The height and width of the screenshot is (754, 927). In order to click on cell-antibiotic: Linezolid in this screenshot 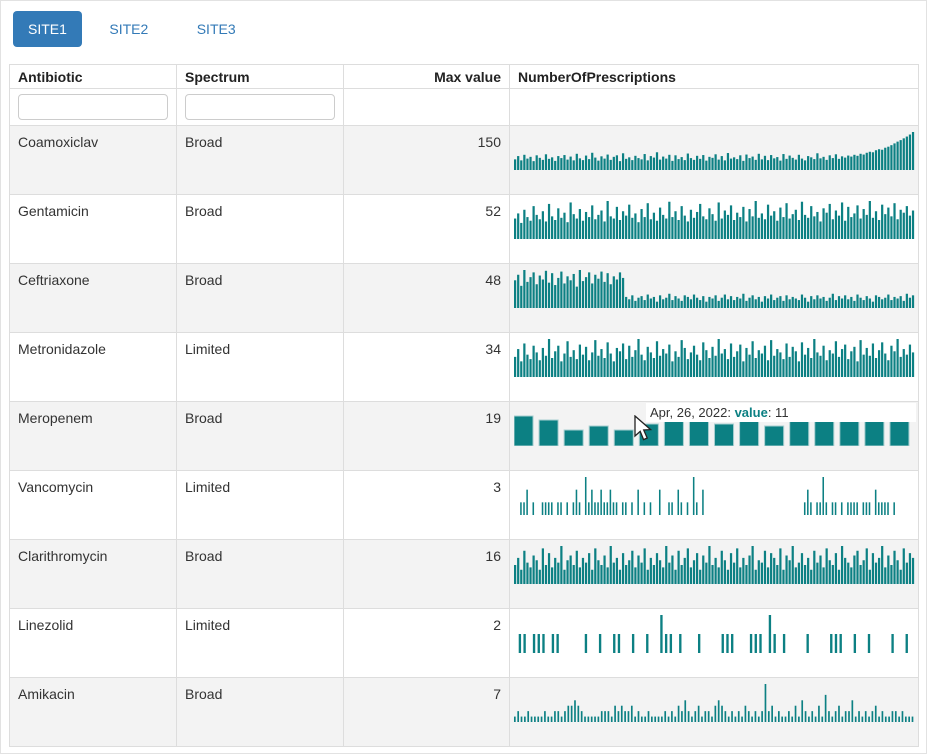, I will do `click(93, 643)`.